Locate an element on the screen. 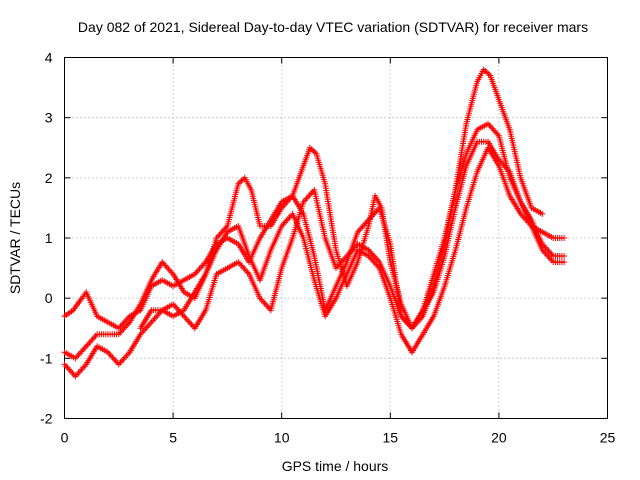 The width and height of the screenshot is (640, 480). y-tick-label: 0 is located at coordinates (49, 298).